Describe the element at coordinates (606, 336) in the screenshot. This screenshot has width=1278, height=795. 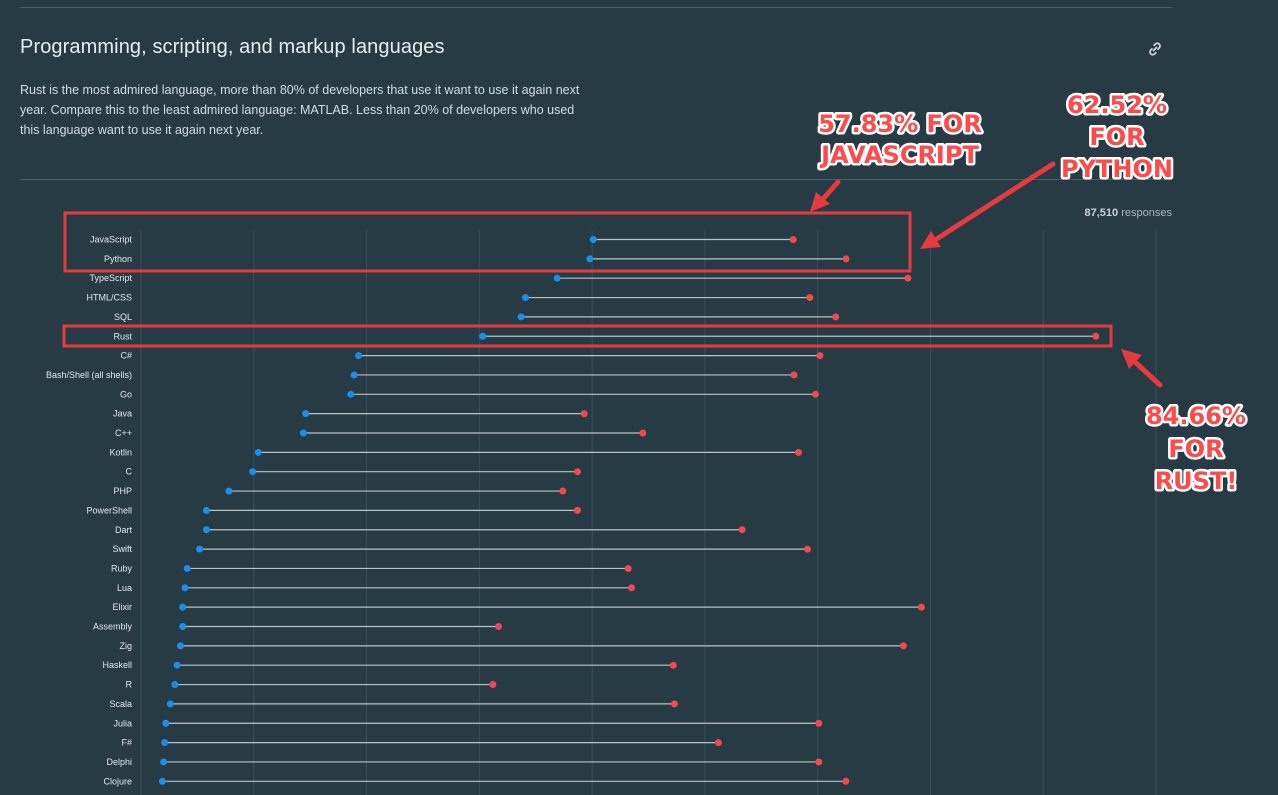
I see `row-rust: Rust` at that location.